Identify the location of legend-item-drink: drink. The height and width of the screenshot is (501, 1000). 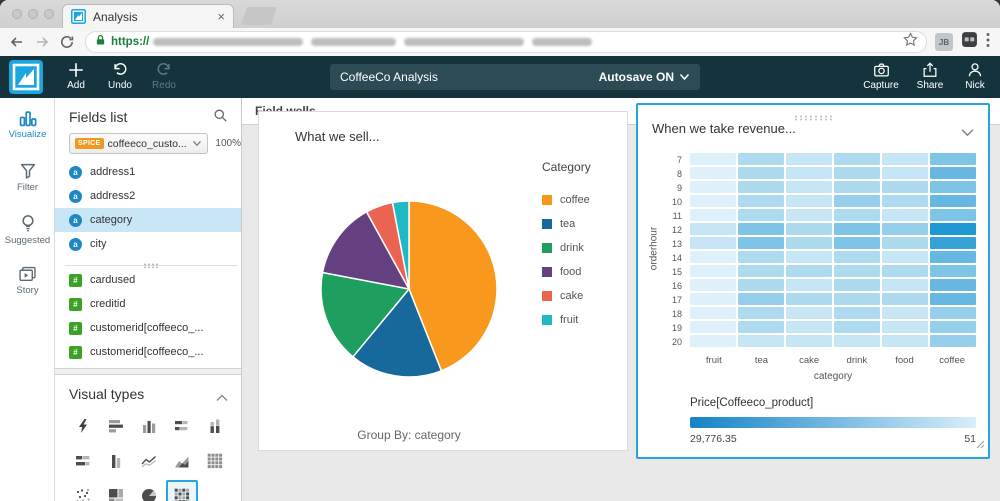
(566, 248).